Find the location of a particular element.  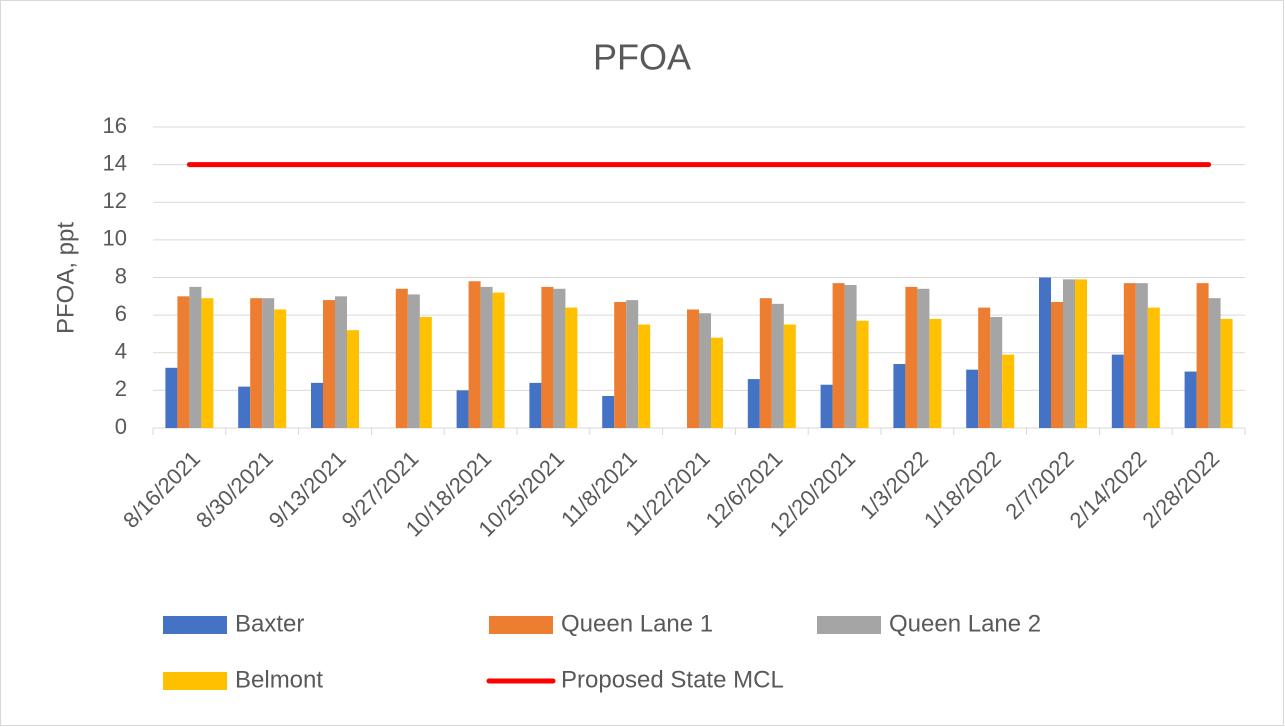

legend-label: Queen Lane 1 is located at coordinates (637, 623).